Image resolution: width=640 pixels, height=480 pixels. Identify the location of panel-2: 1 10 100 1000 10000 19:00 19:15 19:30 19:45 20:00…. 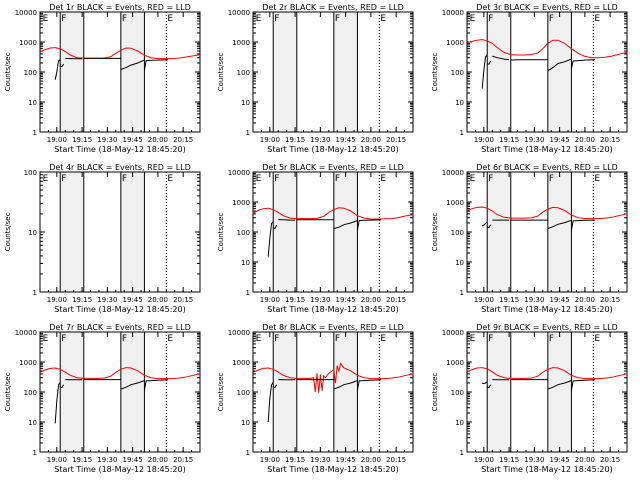
(315, 78).